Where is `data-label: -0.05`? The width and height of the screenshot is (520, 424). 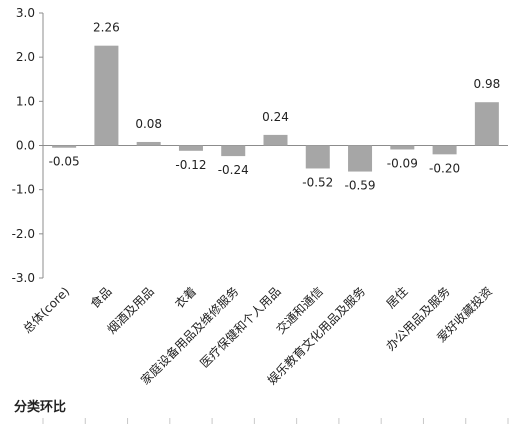
data-label: -0.05 is located at coordinates (64, 162).